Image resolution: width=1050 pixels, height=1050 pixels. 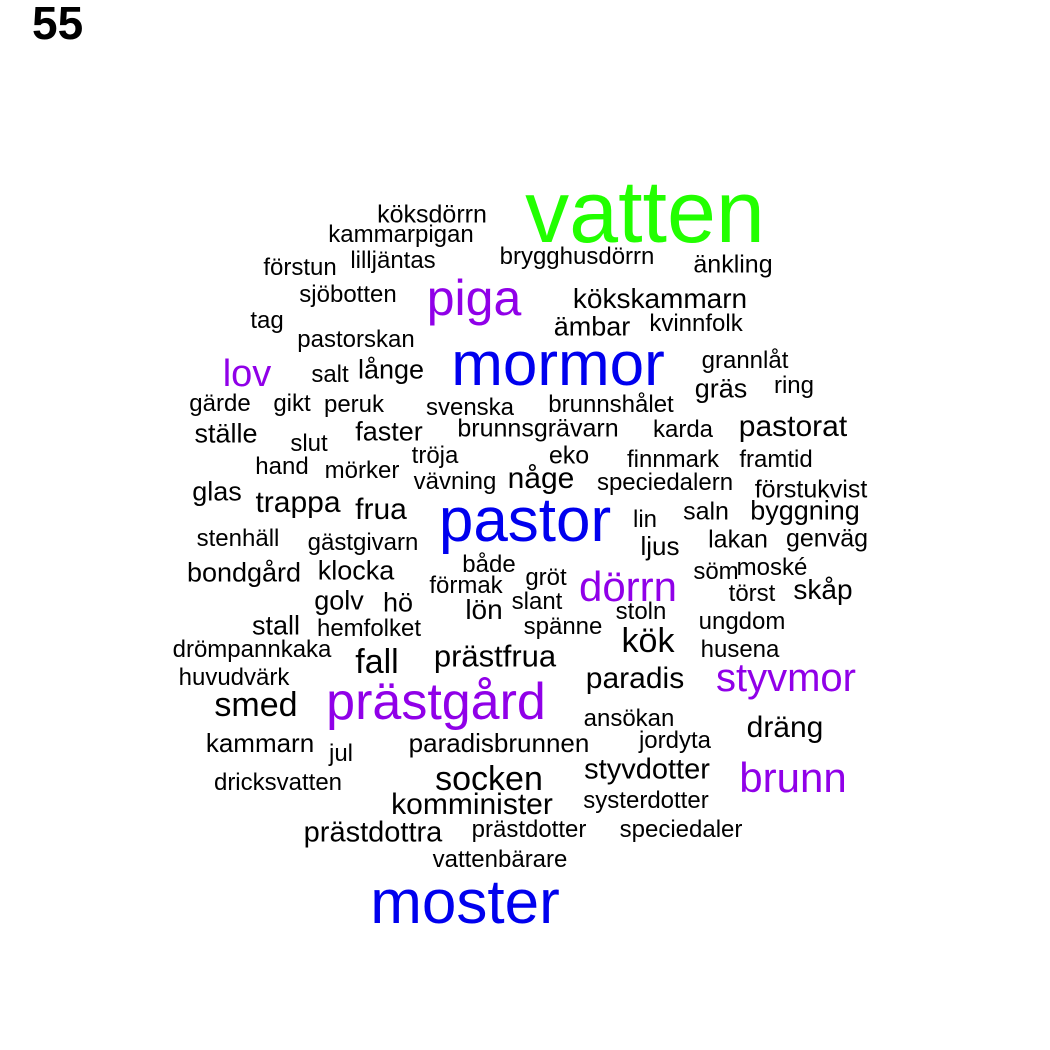 What do you see at coordinates (266, 321) in the screenshot?
I see `word-tag: tag` at bounding box center [266, 321].